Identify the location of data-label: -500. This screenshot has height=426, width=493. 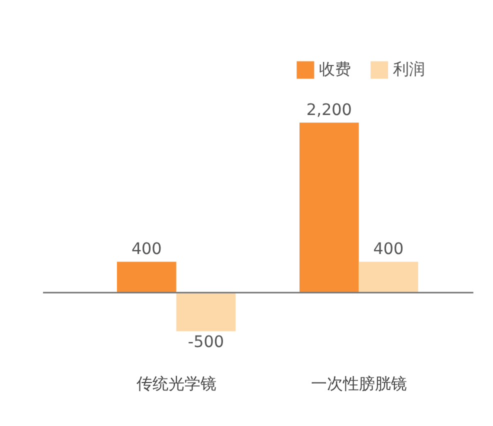
(206, 342).